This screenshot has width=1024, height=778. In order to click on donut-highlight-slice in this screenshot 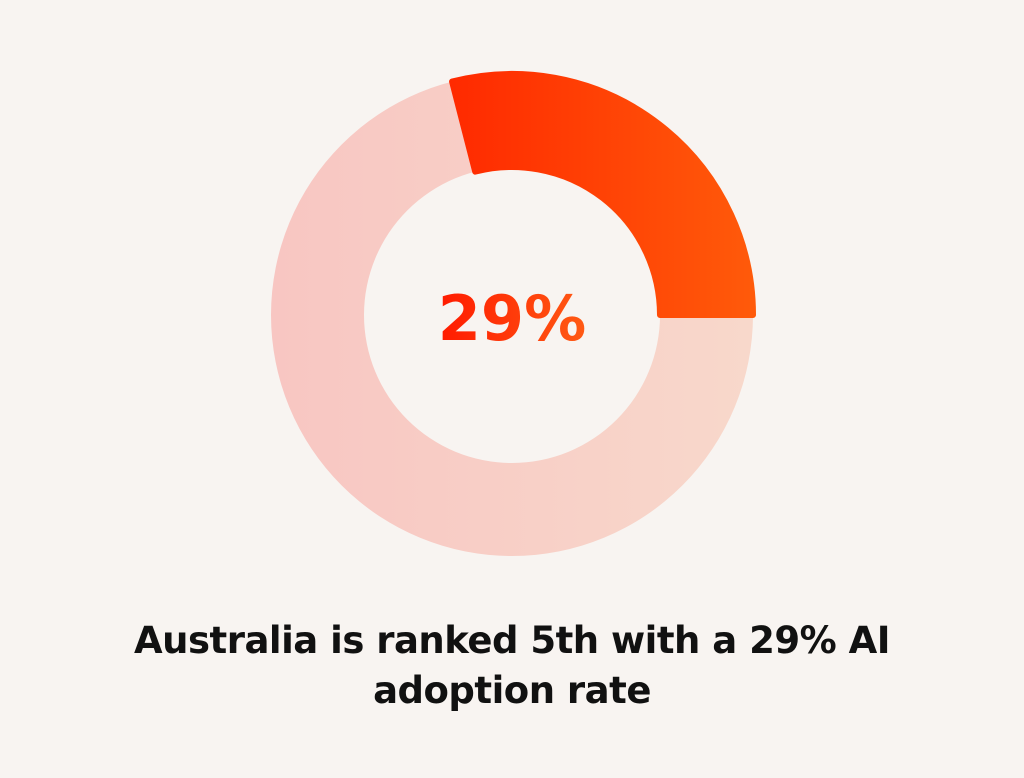, I will do `click(602, 194)`.